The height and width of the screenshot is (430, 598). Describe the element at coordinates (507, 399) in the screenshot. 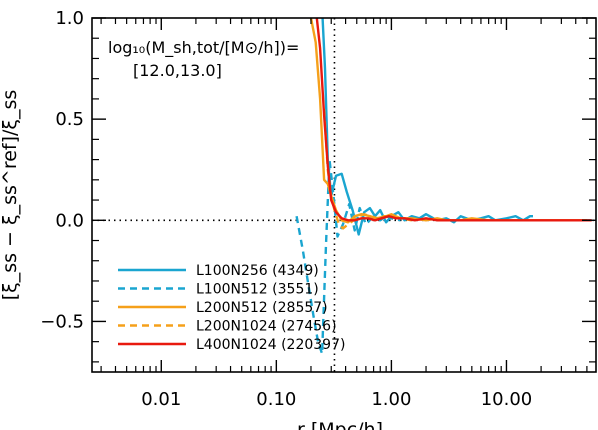

I see `x-tick-label: 10.00` at that location.